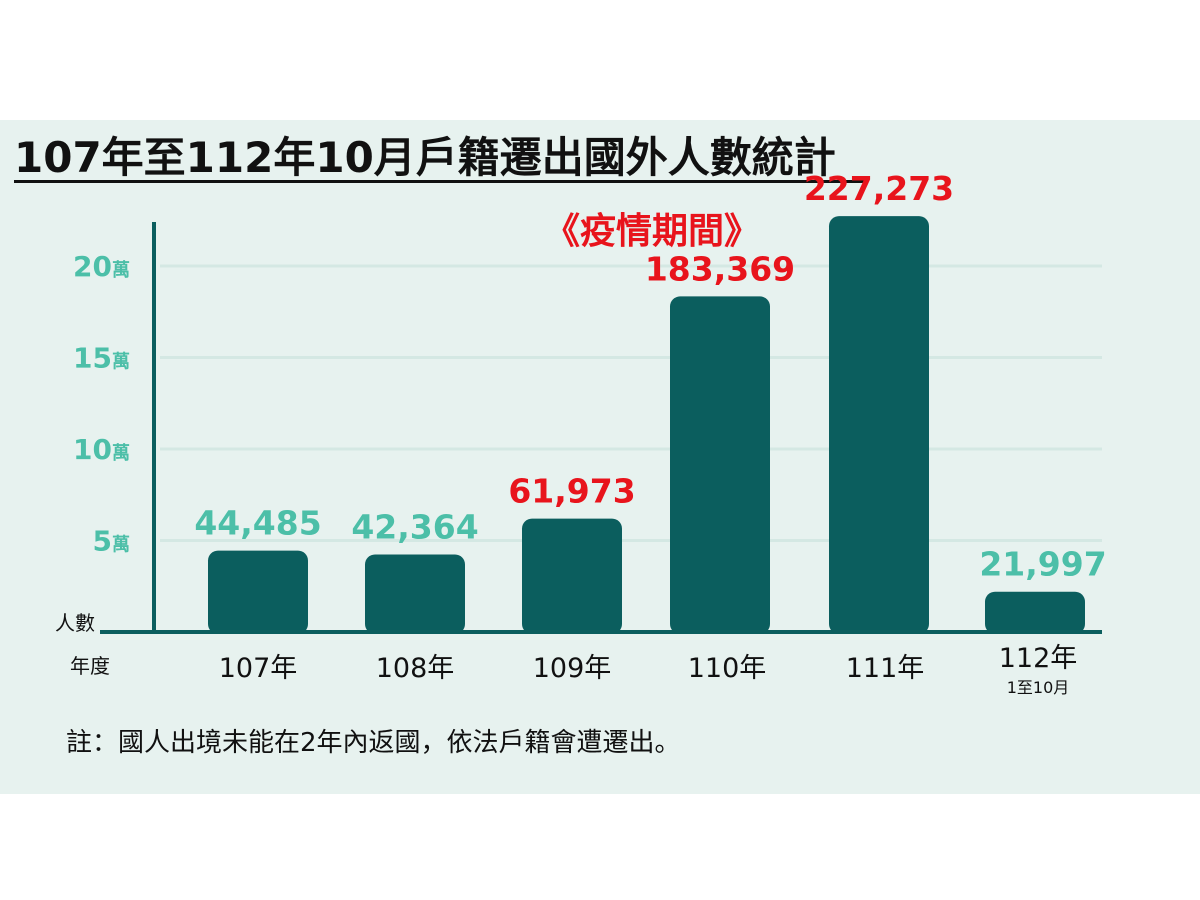 The height and width of the screenshot is (900, 1200). Describe the element at coordinates (652, 231) in the screenshot. I see `pandemic-period-annotation: 《疫情期間》` at that location.